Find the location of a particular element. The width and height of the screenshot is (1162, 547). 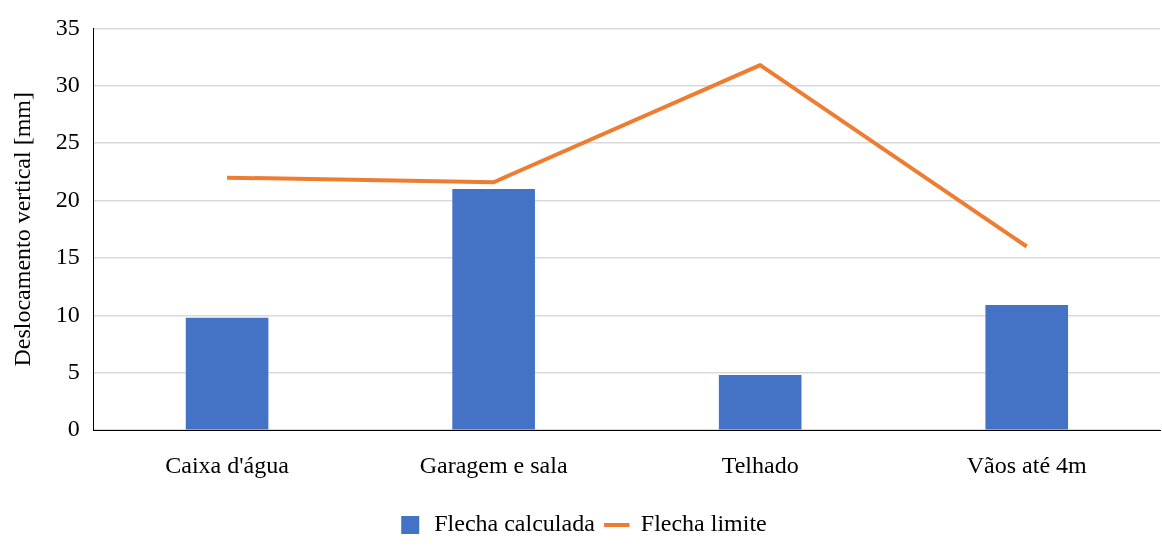

y-tick-label: 20 is located at coordinates (67, 198).